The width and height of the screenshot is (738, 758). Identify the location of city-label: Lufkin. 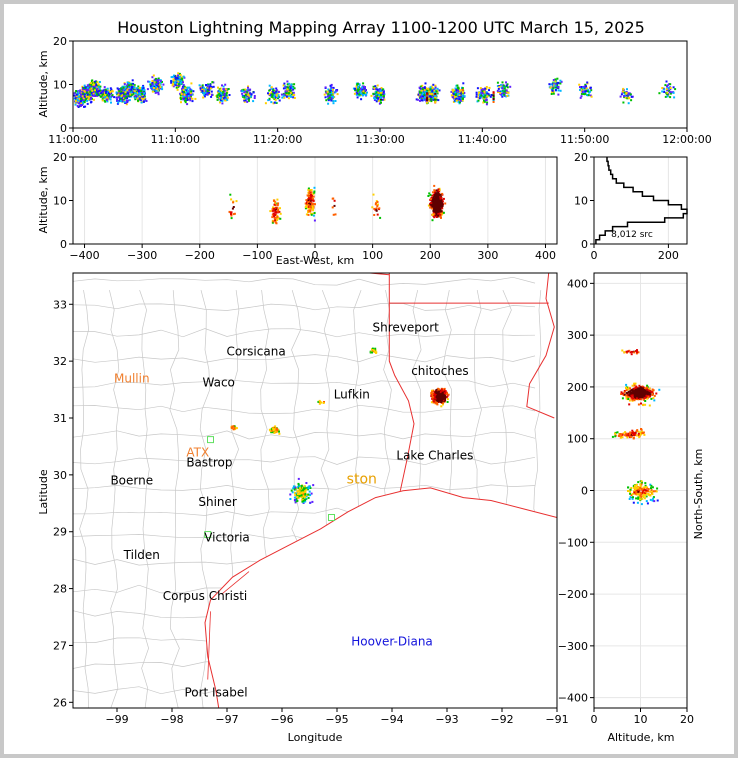
(352, 395).